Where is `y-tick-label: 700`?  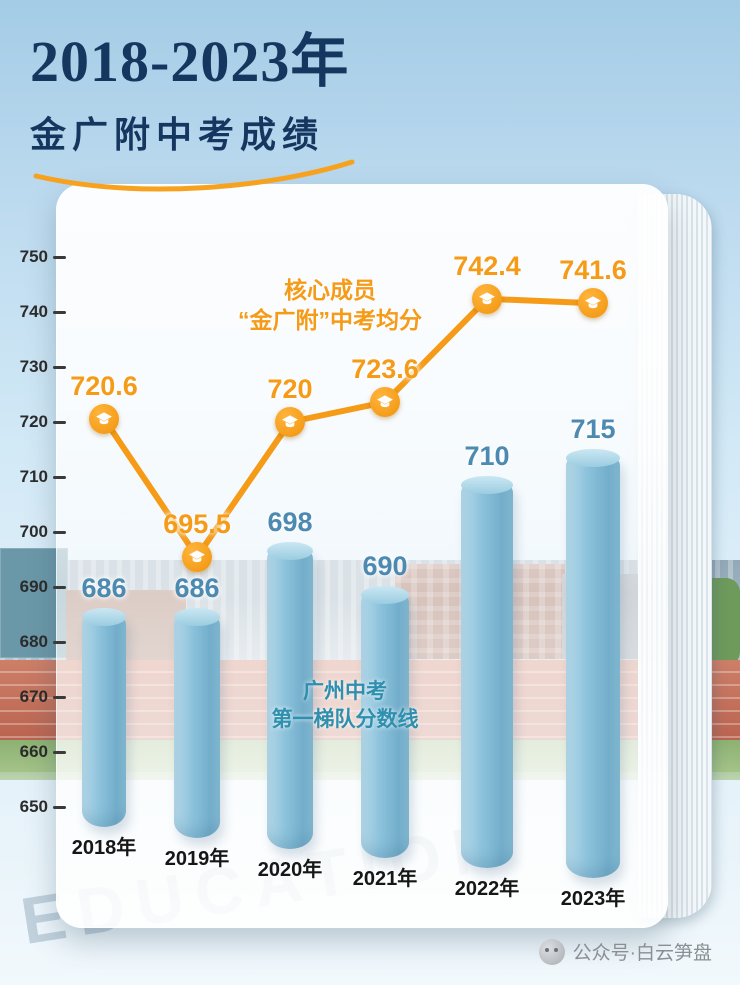 y-tick-label: 700 is located at coordinates (33, 531).